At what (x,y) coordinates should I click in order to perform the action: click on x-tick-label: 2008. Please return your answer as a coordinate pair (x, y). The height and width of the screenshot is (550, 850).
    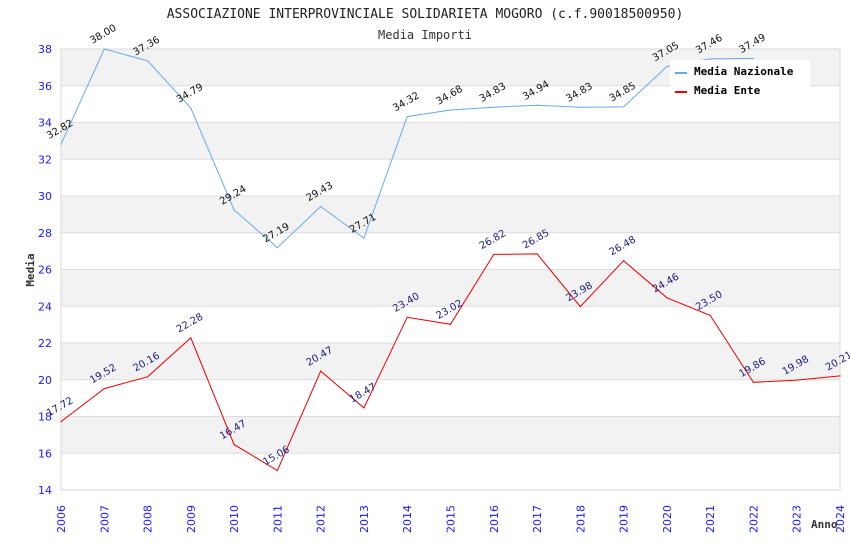
    Looking at the image, I should click on (148, 519).